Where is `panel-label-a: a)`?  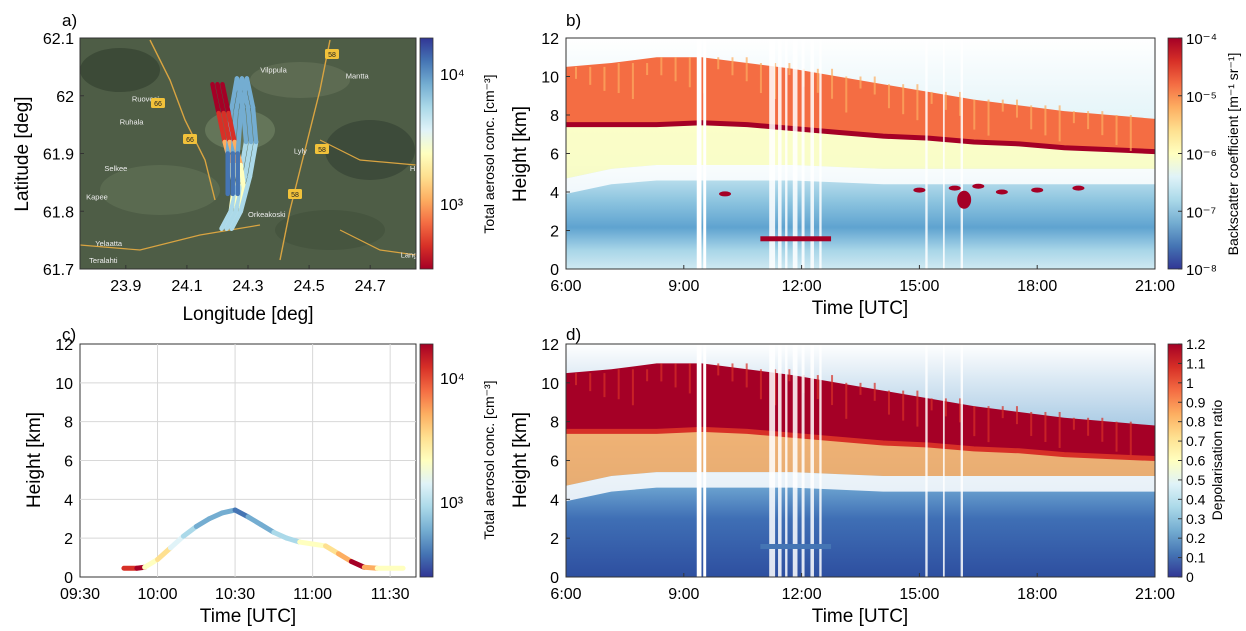
panel-label-a: a) is located at coordinates (69, 20).